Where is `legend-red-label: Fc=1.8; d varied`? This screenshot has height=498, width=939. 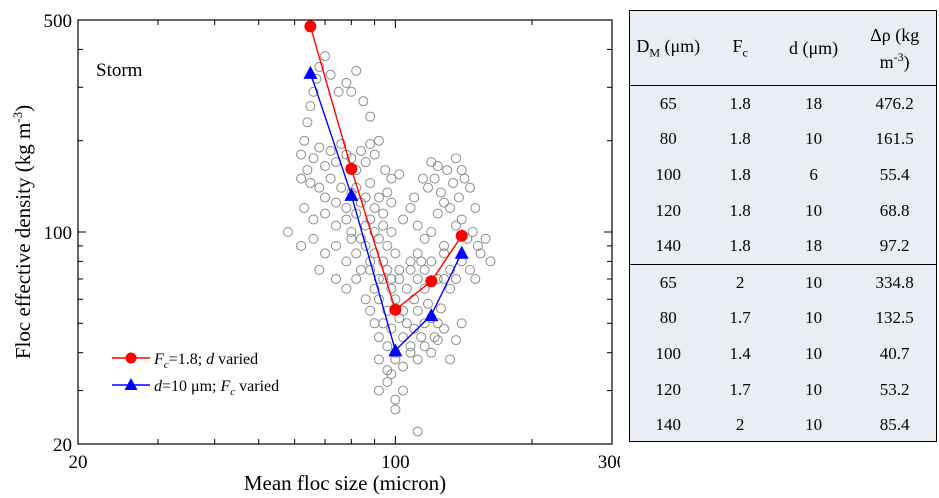 legend-red-label: Fc=1.8; d varied is located at coordinates (205, 361).